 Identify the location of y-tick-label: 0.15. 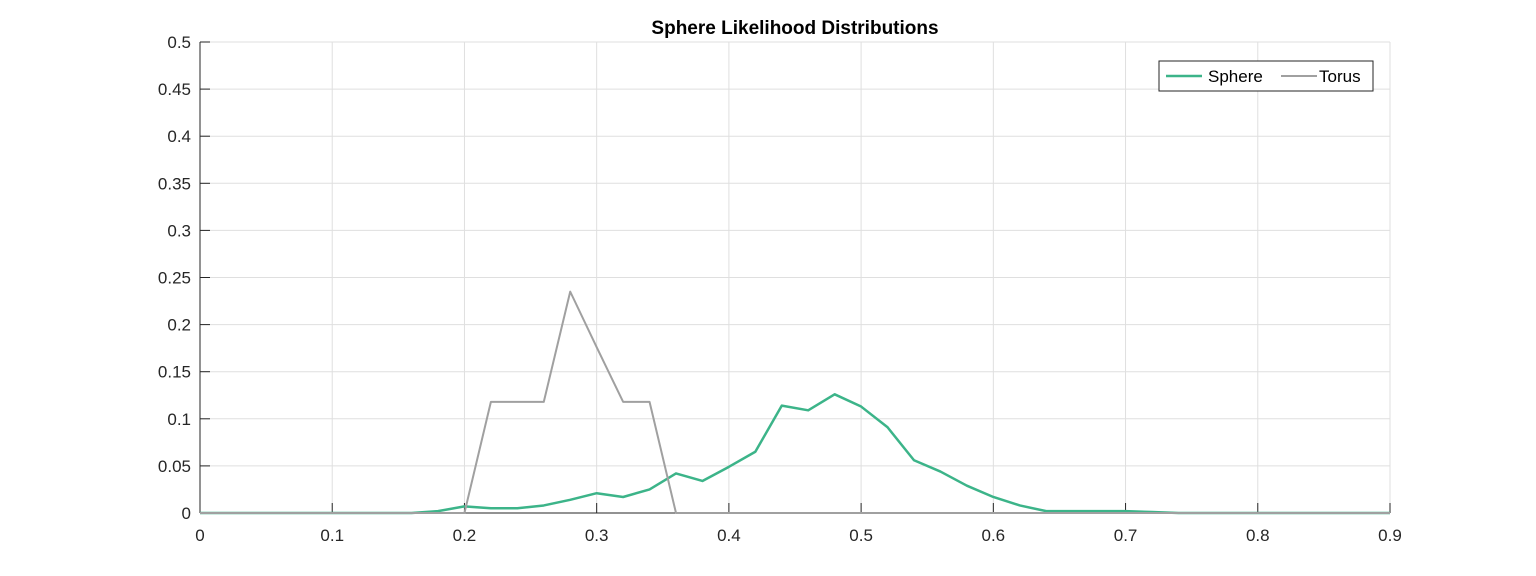
(174, 372).